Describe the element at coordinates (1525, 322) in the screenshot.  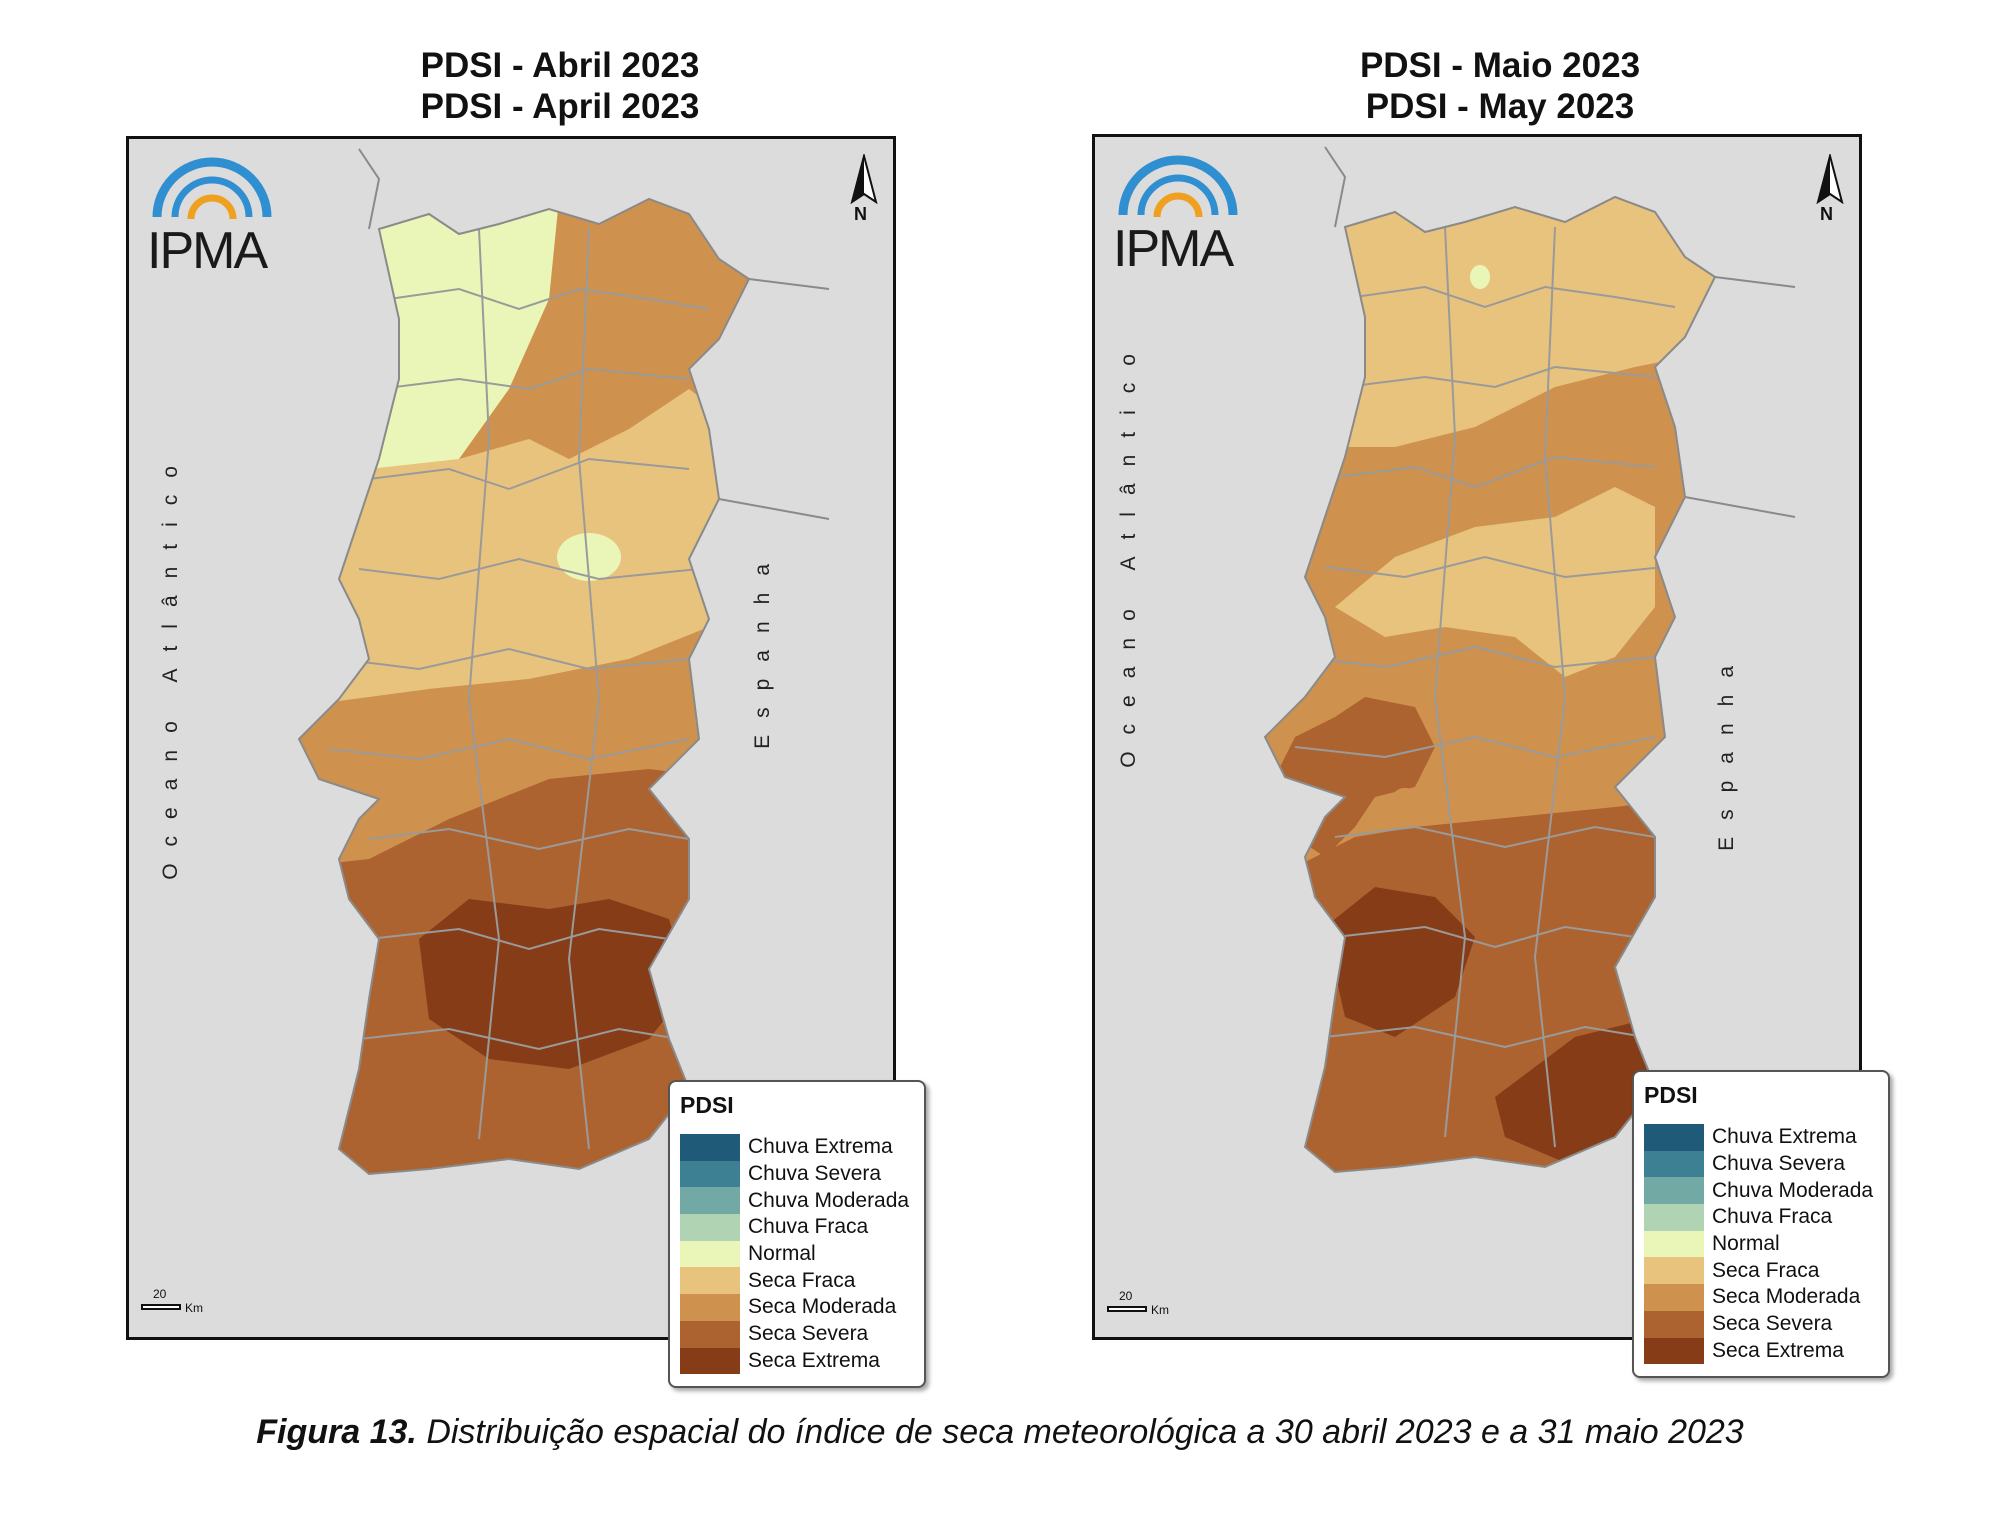
I see `zone-norte` at that location.